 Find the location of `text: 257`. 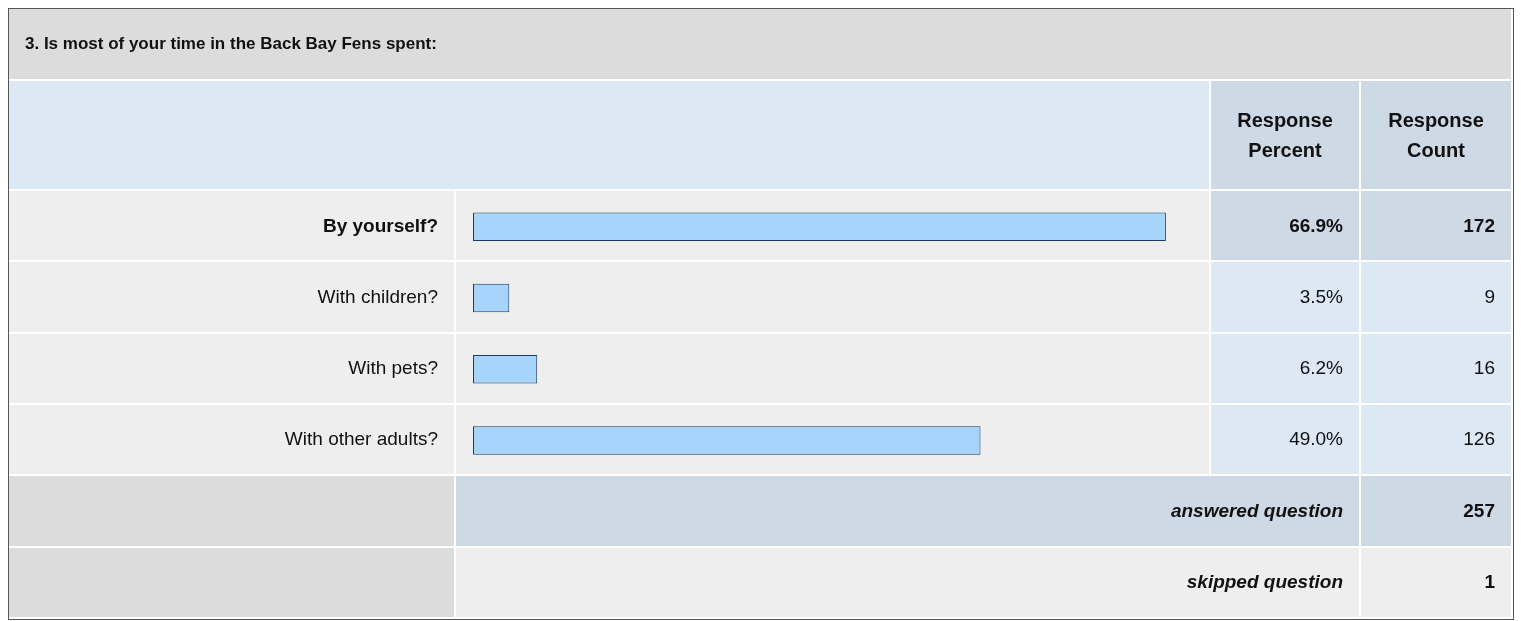

text: 257 is located at coordinates (1437, 512).